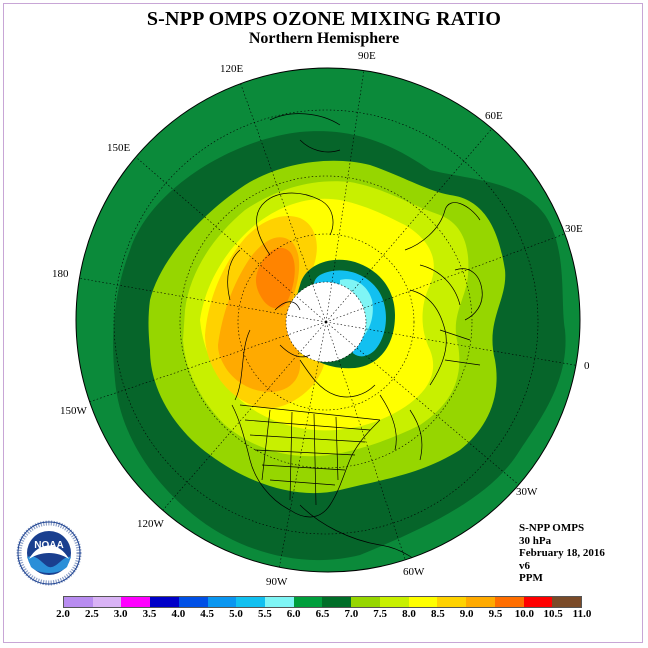  I want to click on color-legend, so click(322, 602).